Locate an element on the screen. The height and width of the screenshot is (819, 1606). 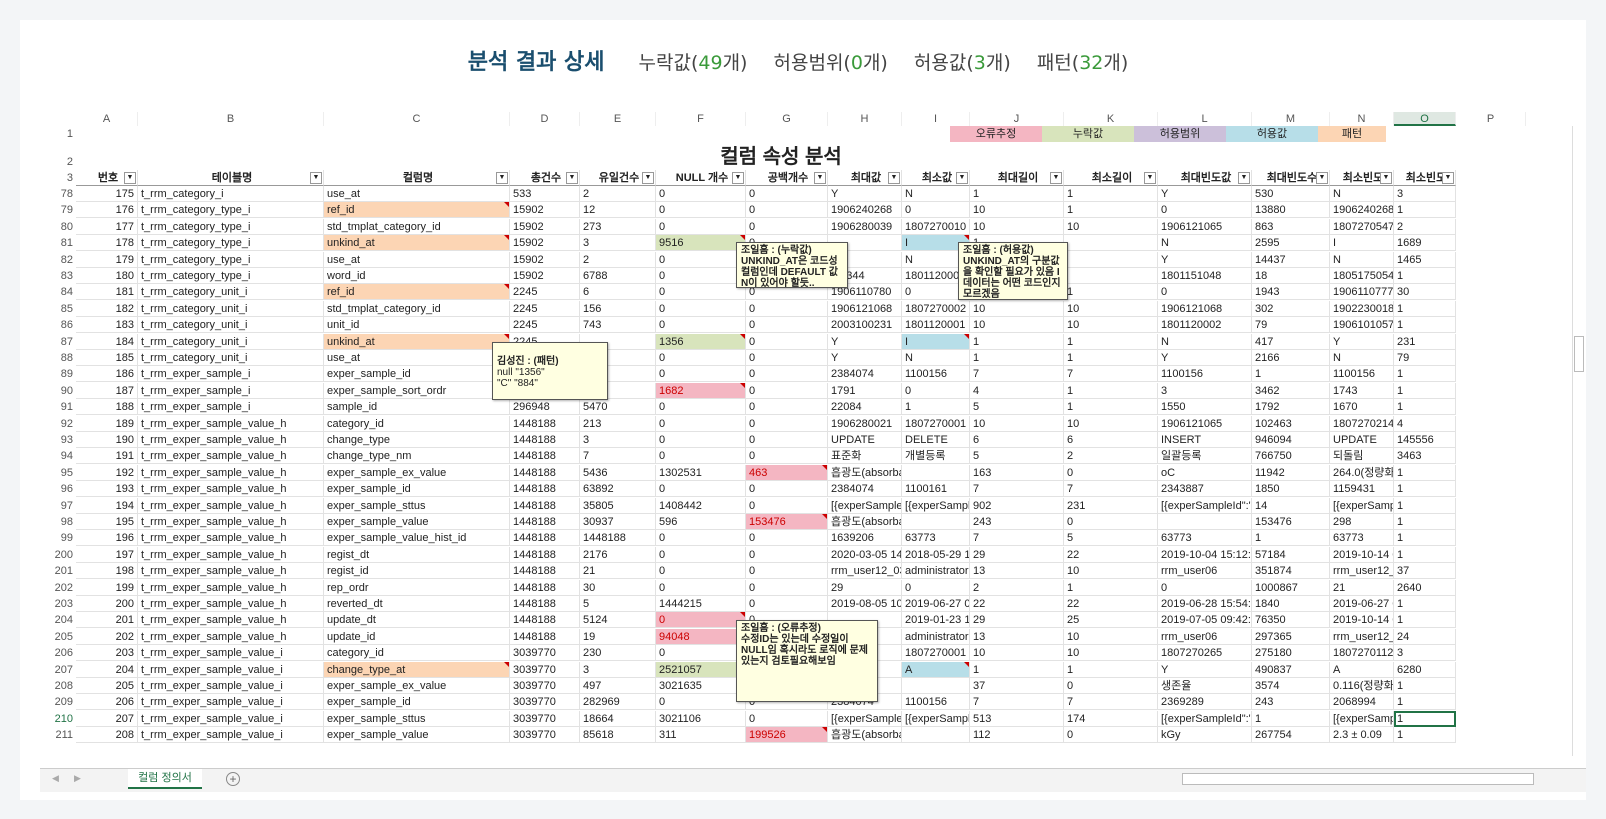
column-header: P is located at coordinates (1491, 119).